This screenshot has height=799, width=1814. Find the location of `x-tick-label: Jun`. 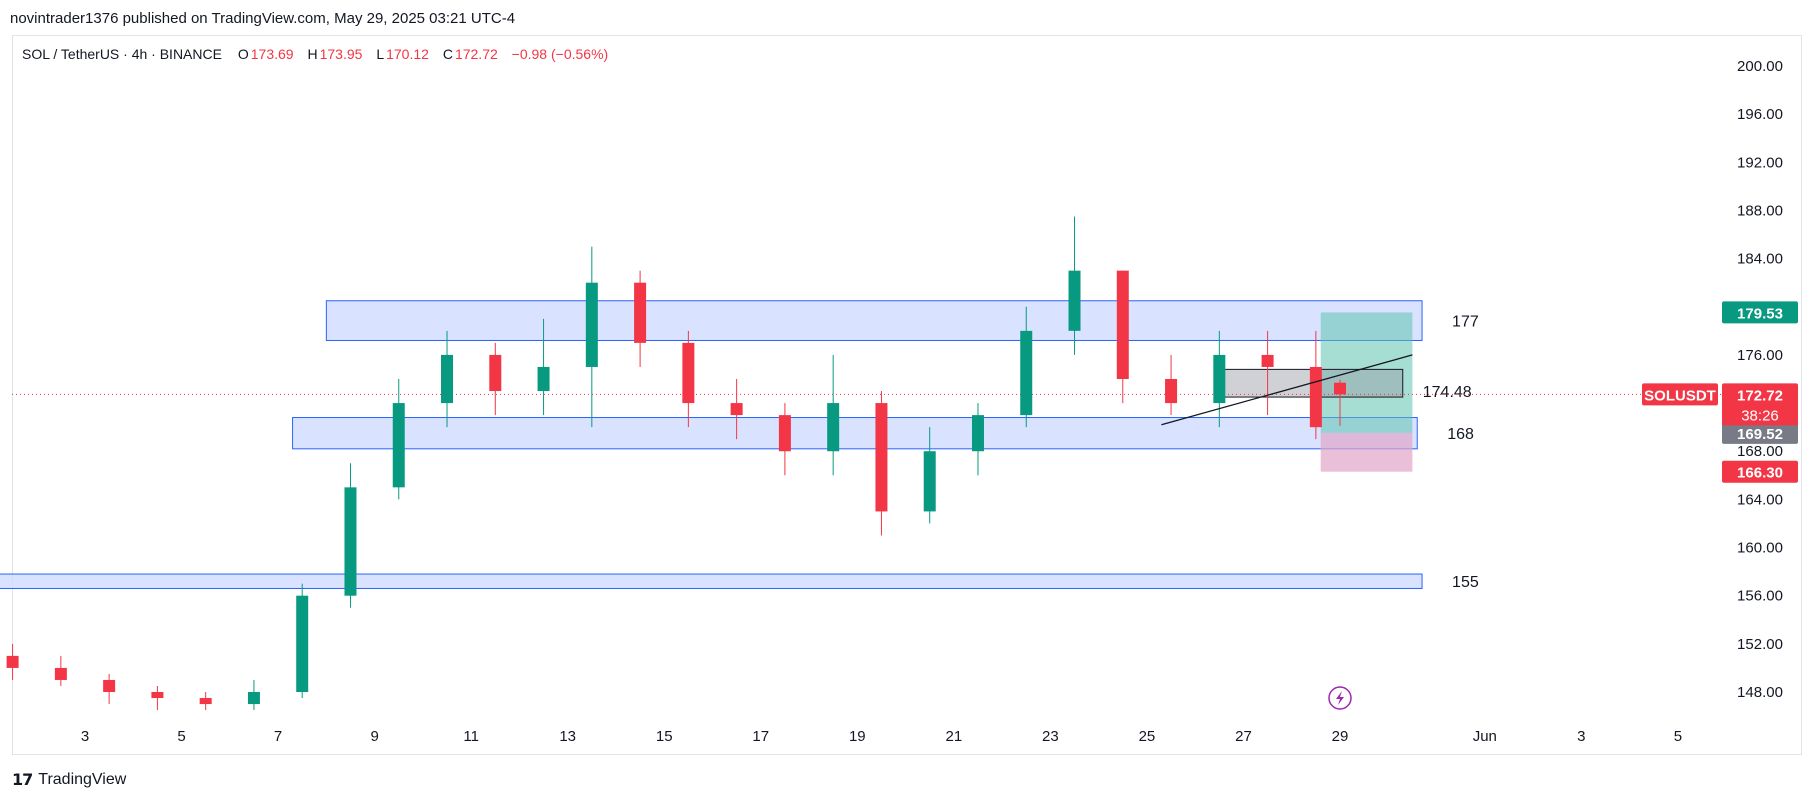

x-tick-label: Jun is located at coordinates (1485, 736).